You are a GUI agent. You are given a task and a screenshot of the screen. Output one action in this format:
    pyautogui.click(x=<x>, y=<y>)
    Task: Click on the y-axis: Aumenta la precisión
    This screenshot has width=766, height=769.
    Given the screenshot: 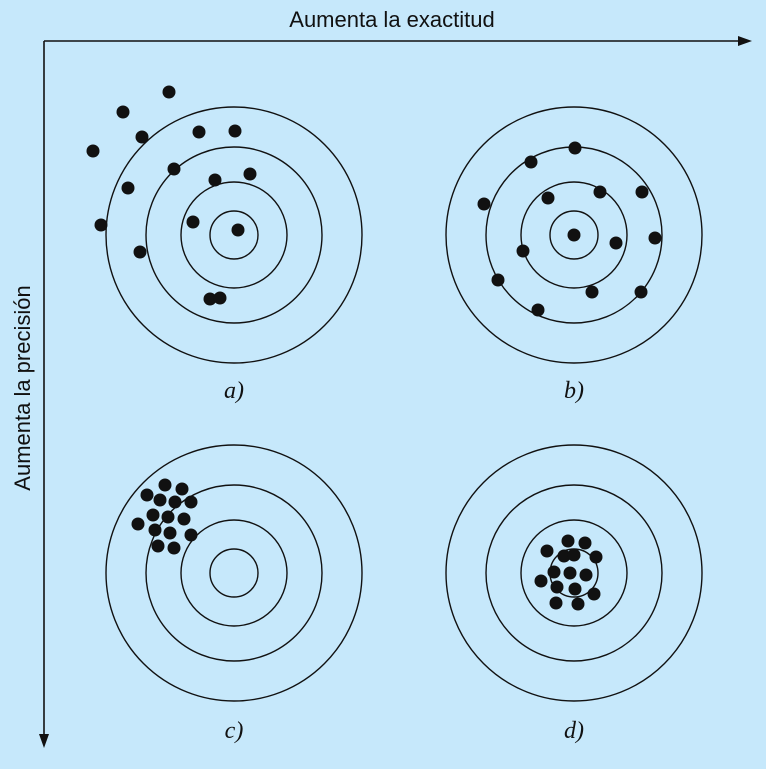 What is the action you would take?
    pyautogui.click(x=29, y=394)
    